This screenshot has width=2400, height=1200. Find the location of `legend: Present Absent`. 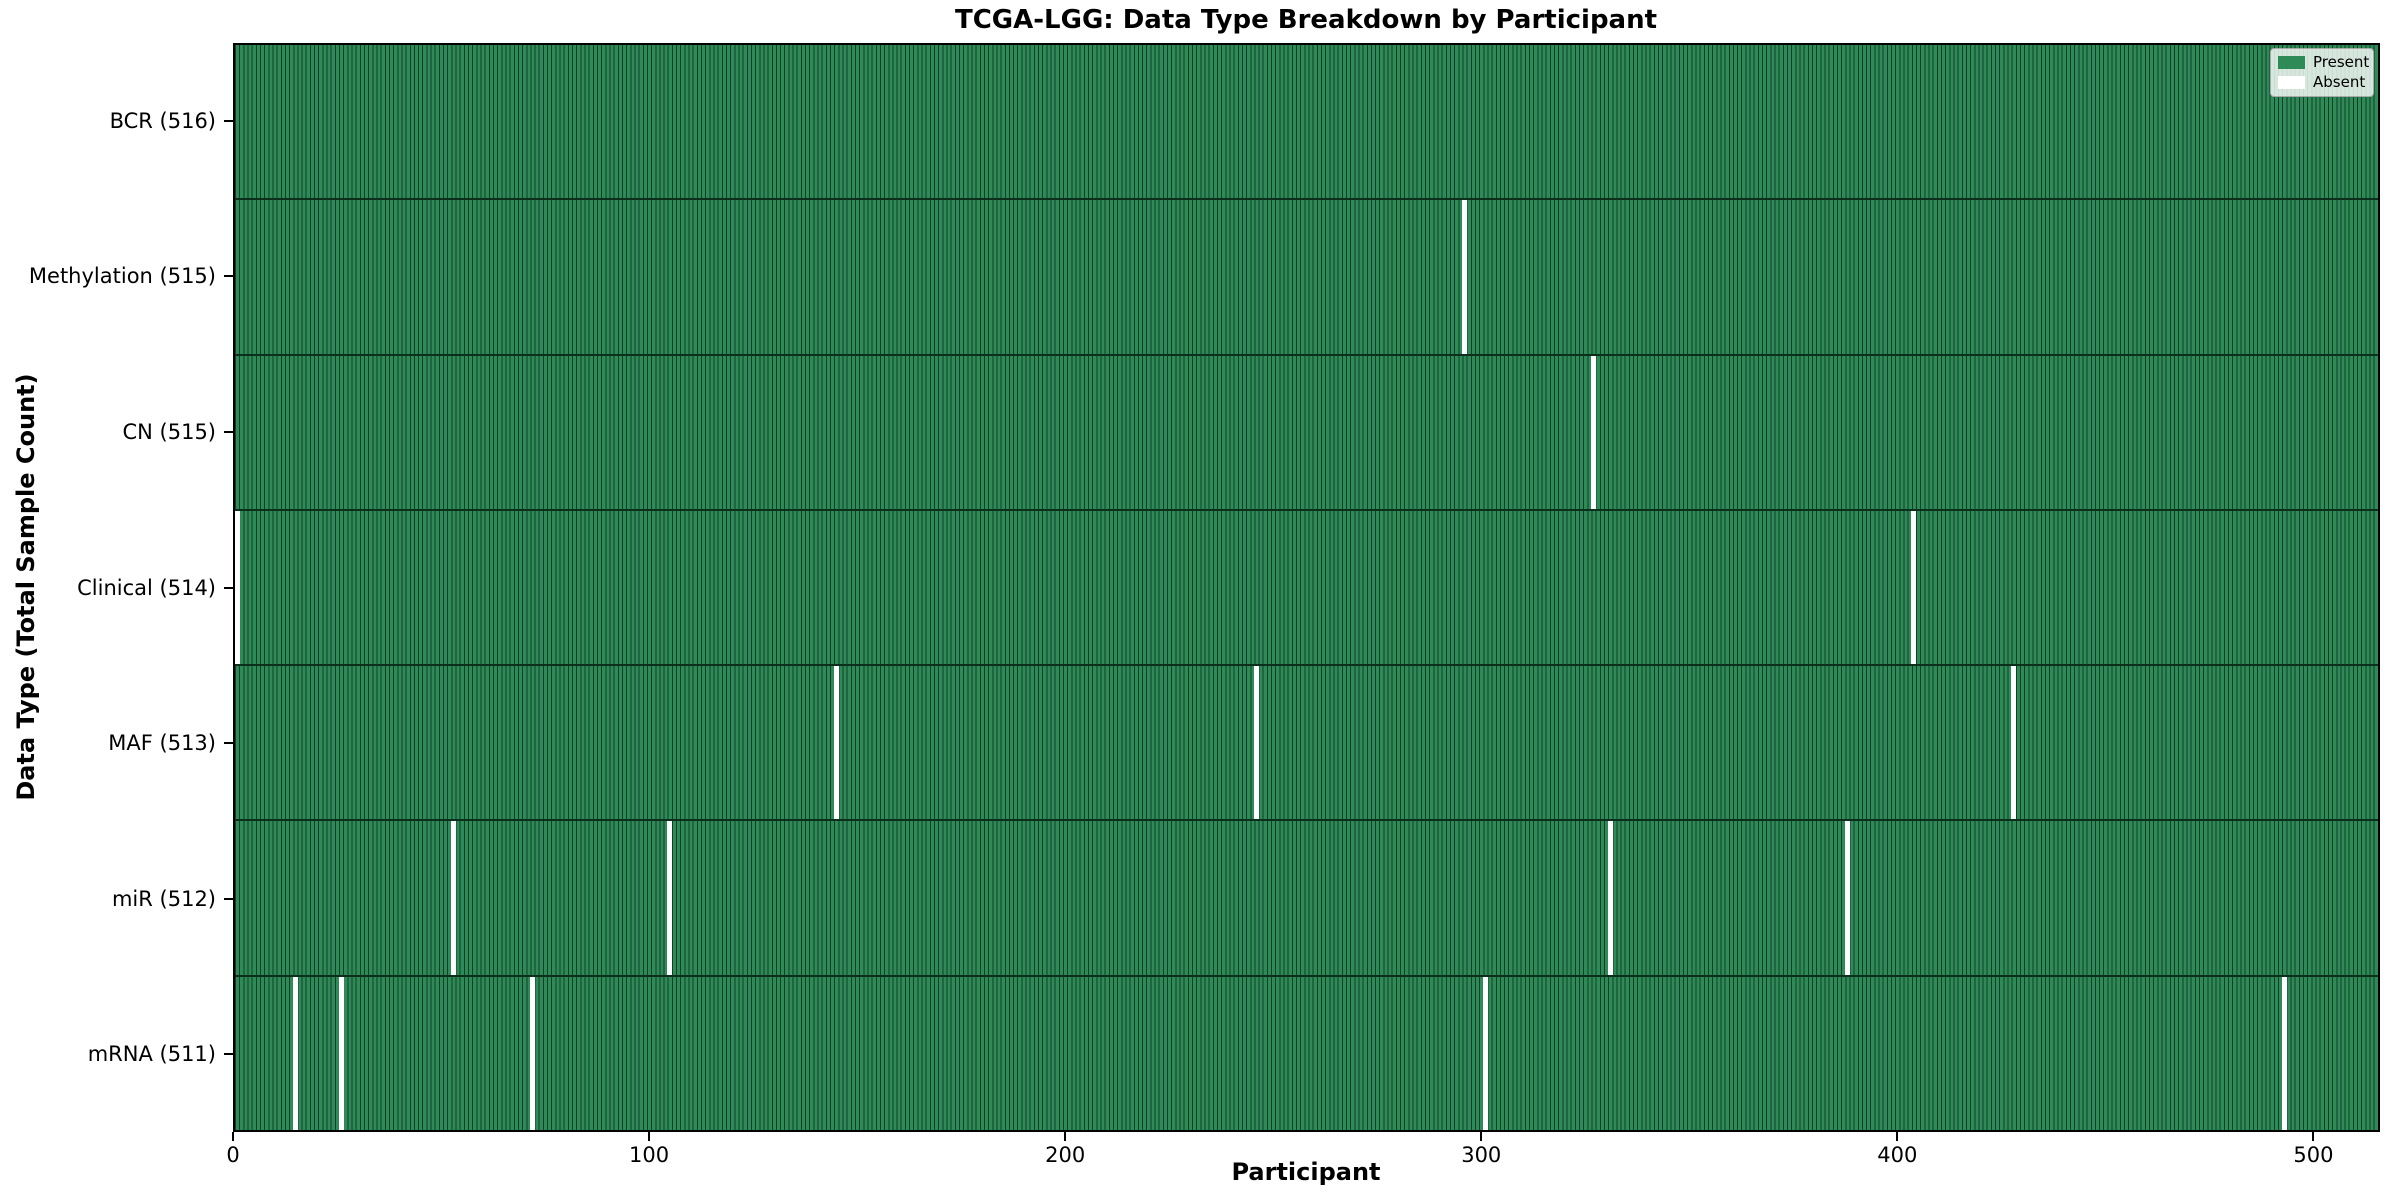

legend: Present Absent is located at coordinates (2322, 72).